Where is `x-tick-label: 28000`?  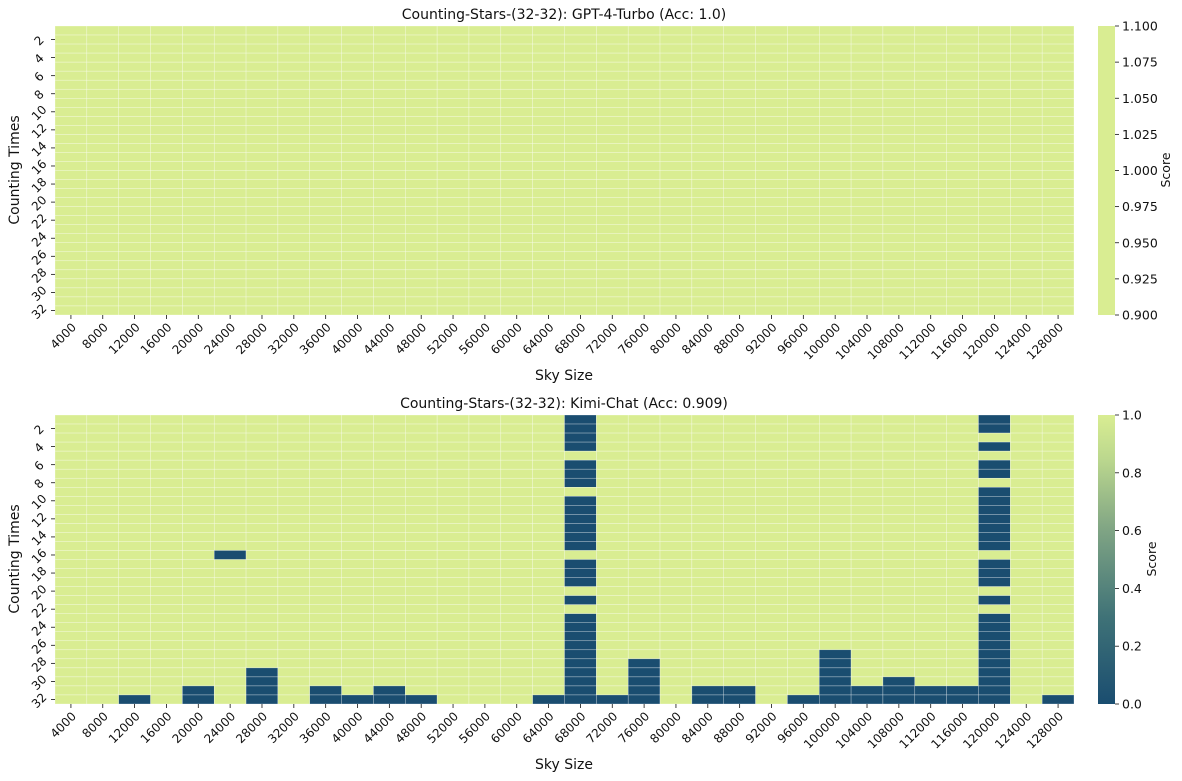
x-tick-label: 28000 is located at coordinates (251, 338).